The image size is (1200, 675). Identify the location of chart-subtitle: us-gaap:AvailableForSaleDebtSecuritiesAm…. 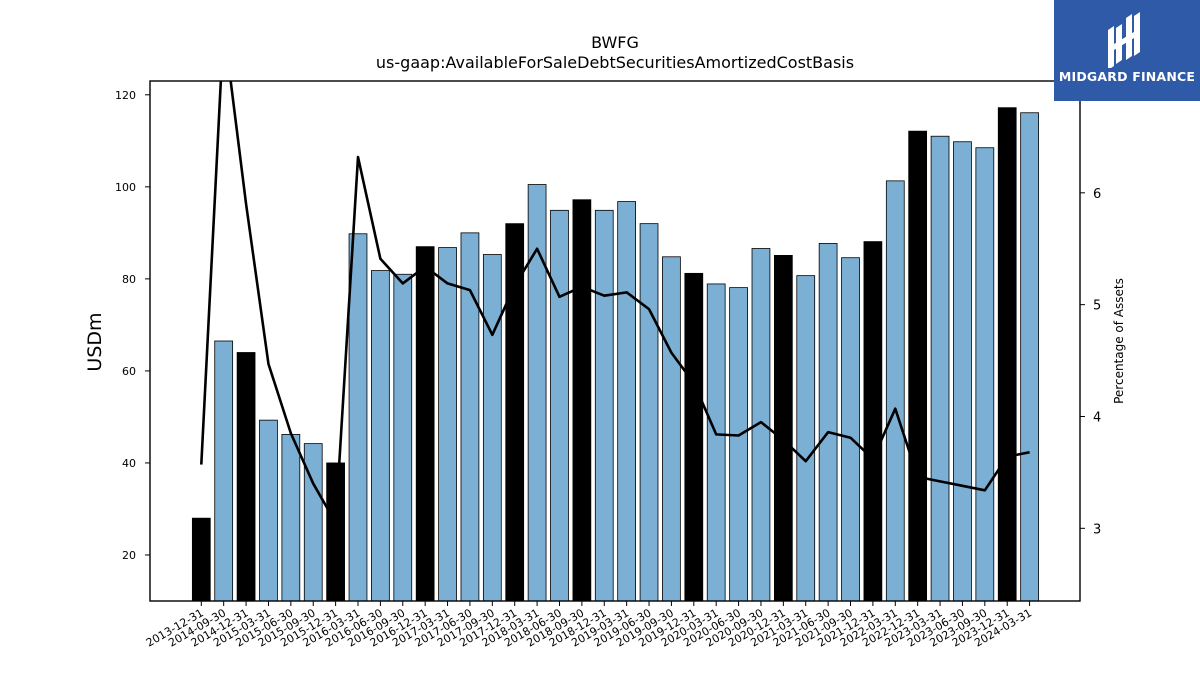
(615, 62).